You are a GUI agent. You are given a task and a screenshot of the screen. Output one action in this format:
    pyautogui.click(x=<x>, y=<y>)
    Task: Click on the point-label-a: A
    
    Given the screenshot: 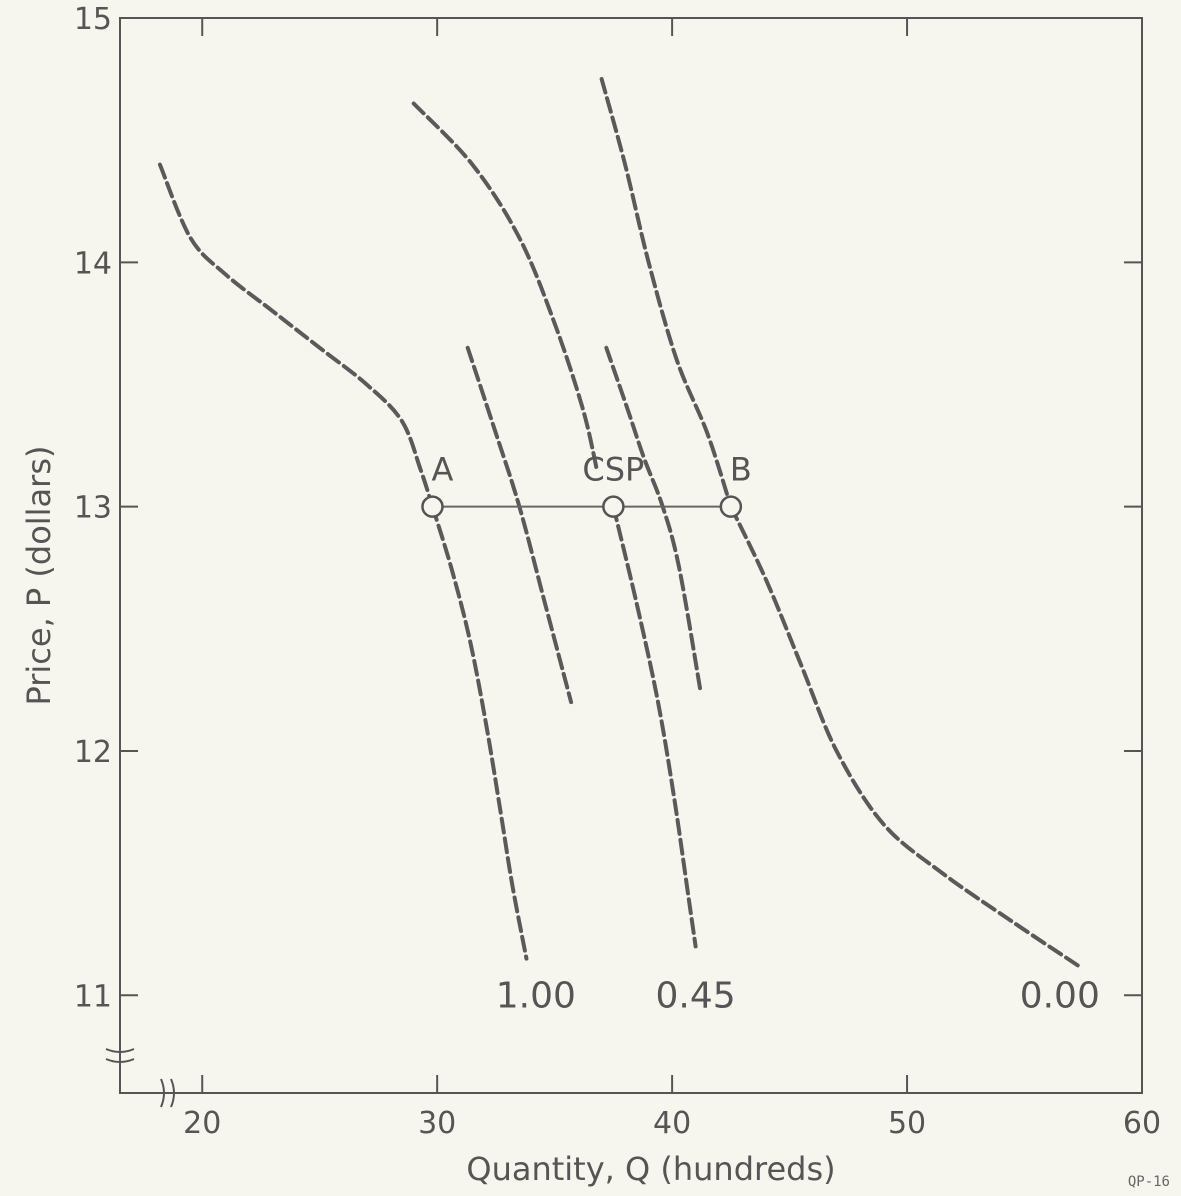 What is the action you would take?
    pyautogui.click(x=443, y=470)
    